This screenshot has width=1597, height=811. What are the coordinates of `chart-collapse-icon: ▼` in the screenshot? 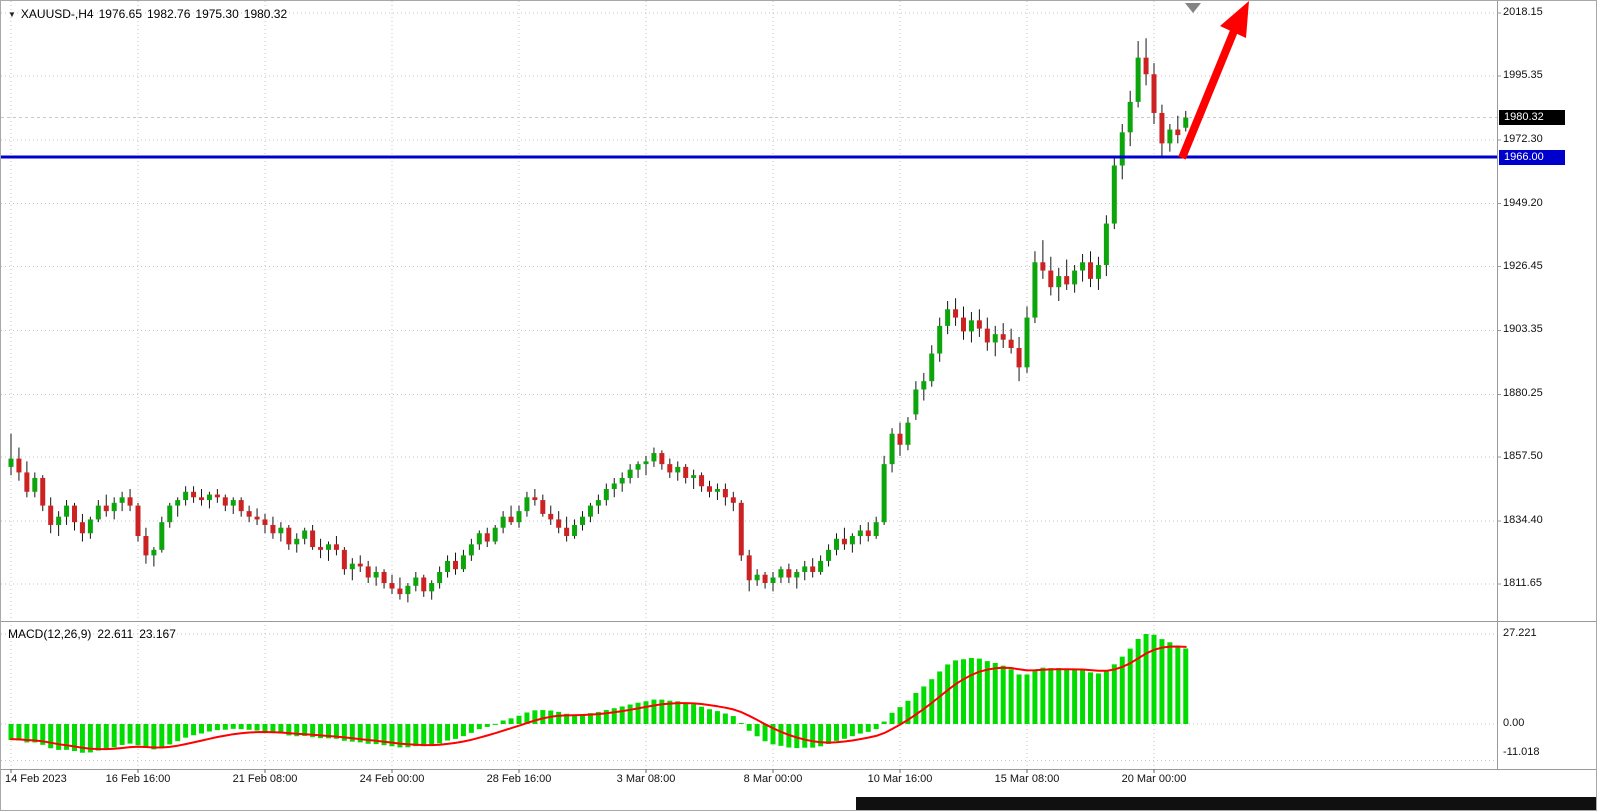 It's located at (12, 14).